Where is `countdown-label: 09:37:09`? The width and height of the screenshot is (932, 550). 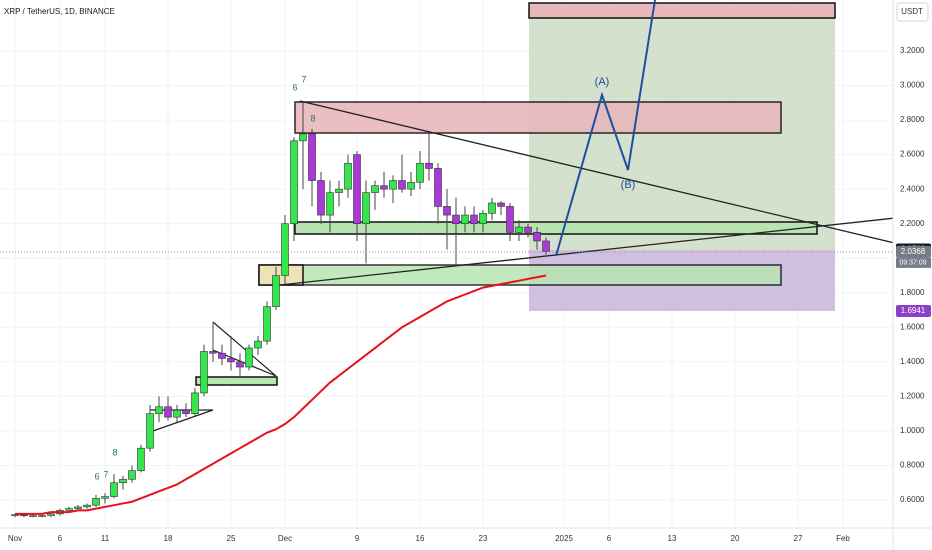
countdown-label: 09:37:09 is located at coordinates (912, 263).